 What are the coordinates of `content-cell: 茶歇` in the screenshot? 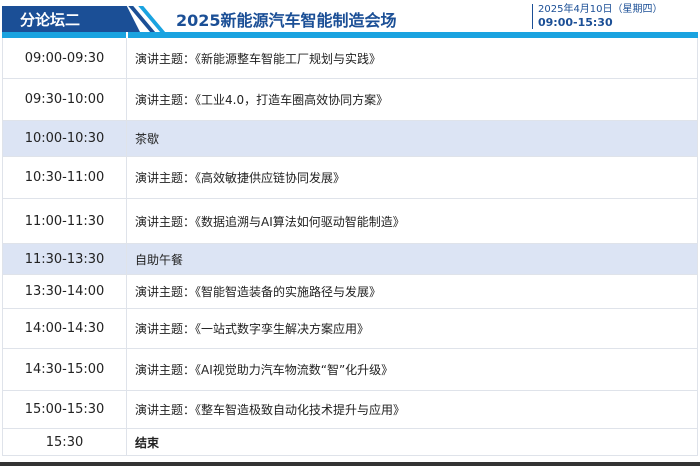 It's located at (147, 139).